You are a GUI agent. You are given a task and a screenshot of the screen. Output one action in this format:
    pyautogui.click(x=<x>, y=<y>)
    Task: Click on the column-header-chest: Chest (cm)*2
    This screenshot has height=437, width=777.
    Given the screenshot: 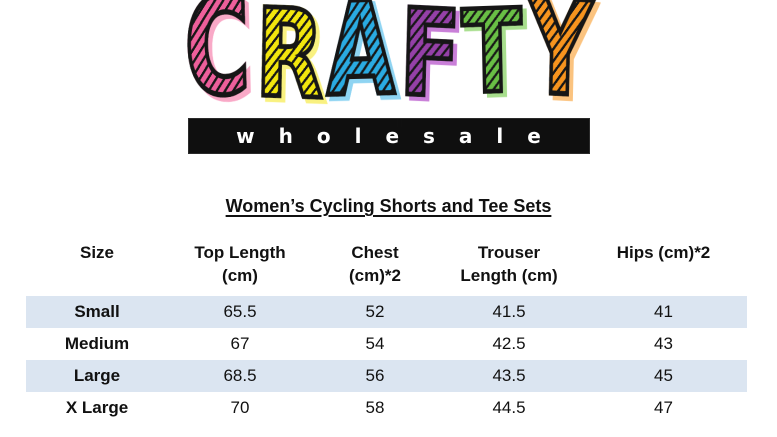 What is the action you would take?
    pyautogui.click(x=375, y=264)
    